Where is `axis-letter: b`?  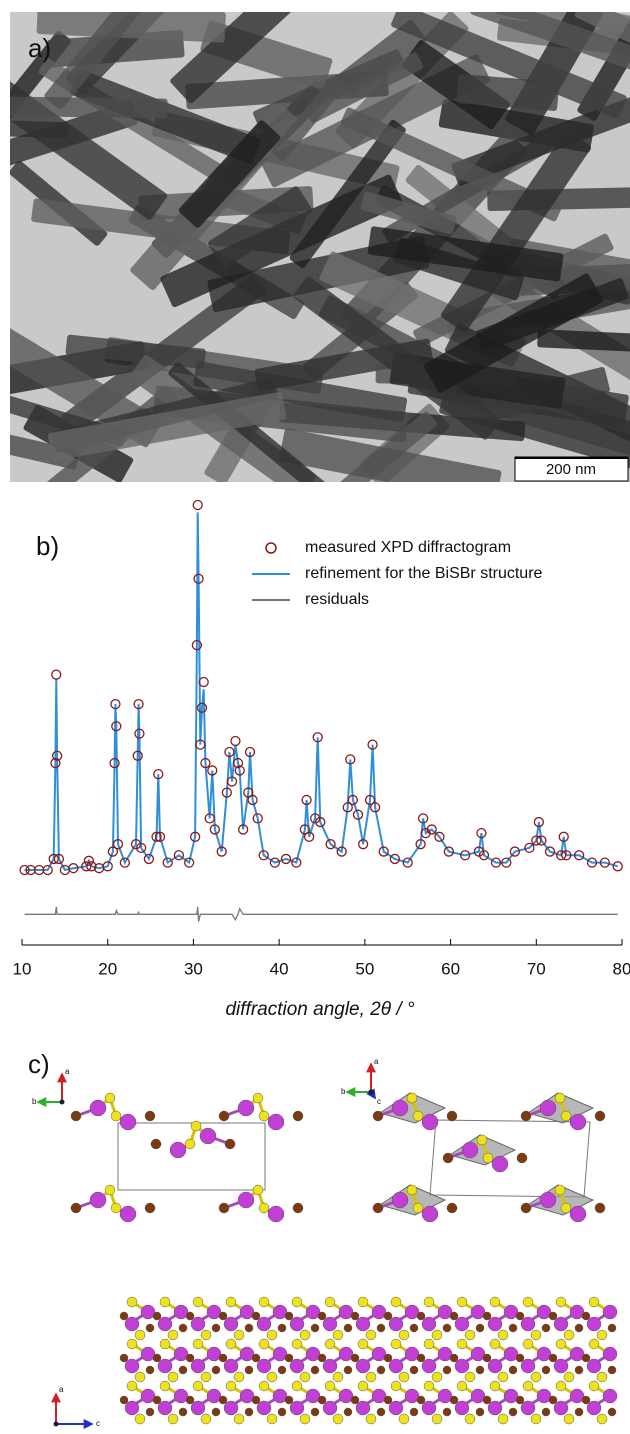
axis-letter: b is located at coordinates (34, 1101).